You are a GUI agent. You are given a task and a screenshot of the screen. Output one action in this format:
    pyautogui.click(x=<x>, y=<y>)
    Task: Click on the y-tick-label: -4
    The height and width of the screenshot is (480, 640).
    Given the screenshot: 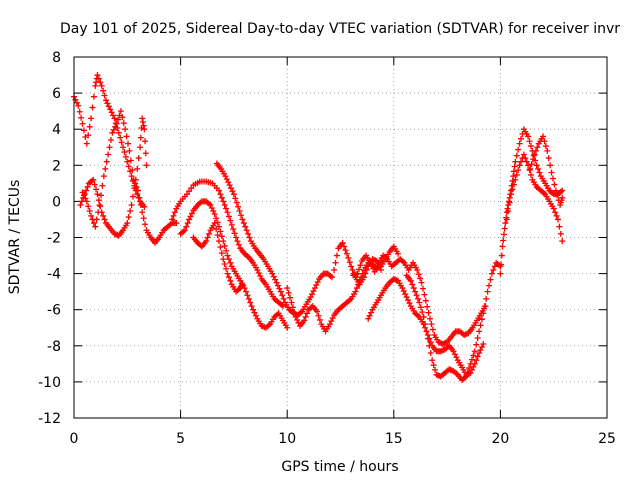 What is the action you would take?
    pyautogui.click(x=54, y=275)
    